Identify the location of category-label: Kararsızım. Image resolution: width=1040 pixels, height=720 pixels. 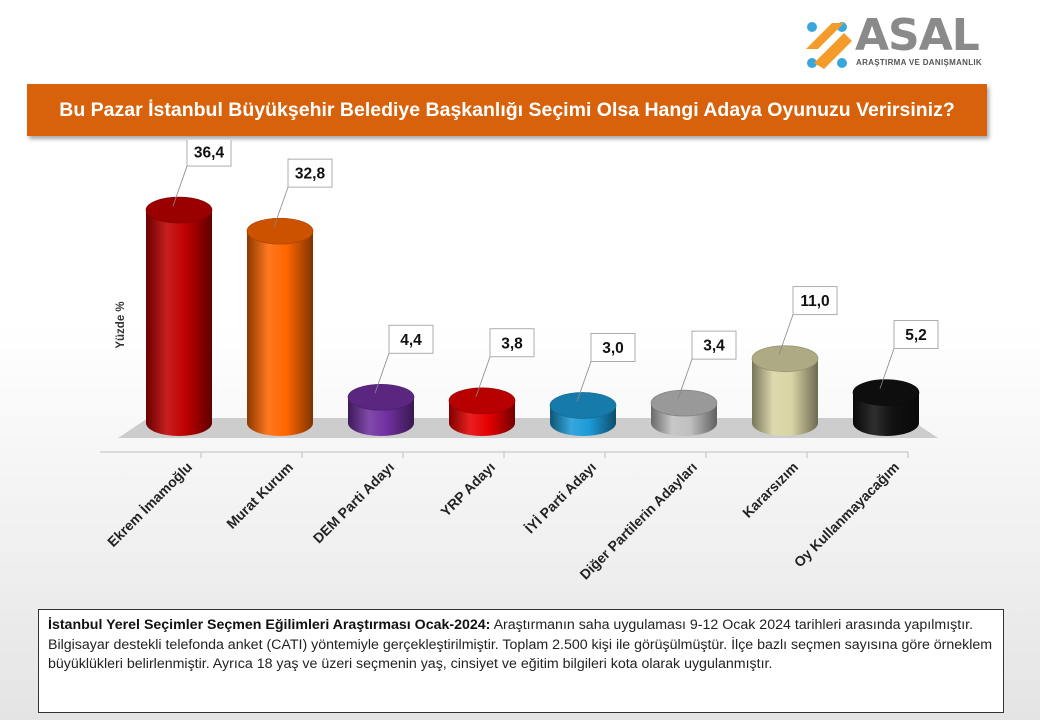
(770, 490).